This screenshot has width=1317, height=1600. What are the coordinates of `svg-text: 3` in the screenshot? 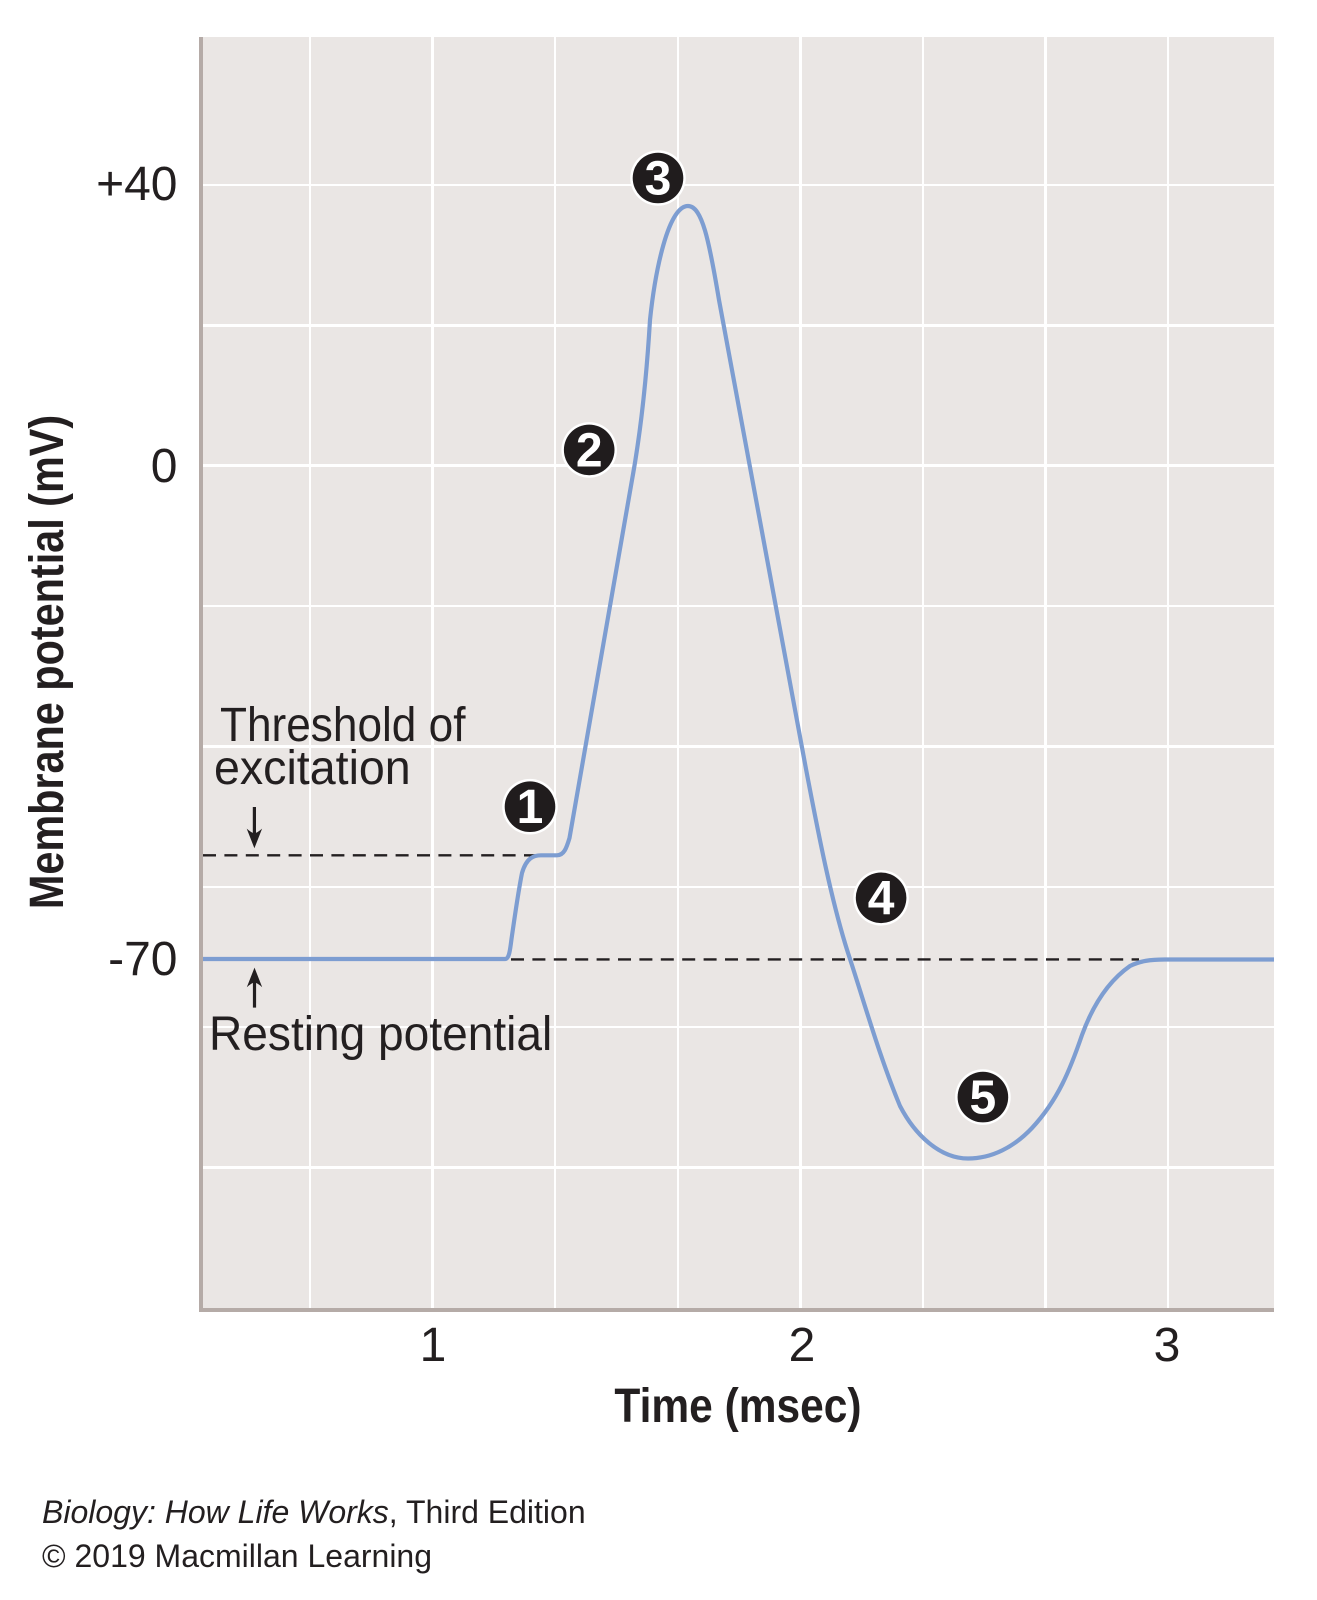 It's located at (658, 179).